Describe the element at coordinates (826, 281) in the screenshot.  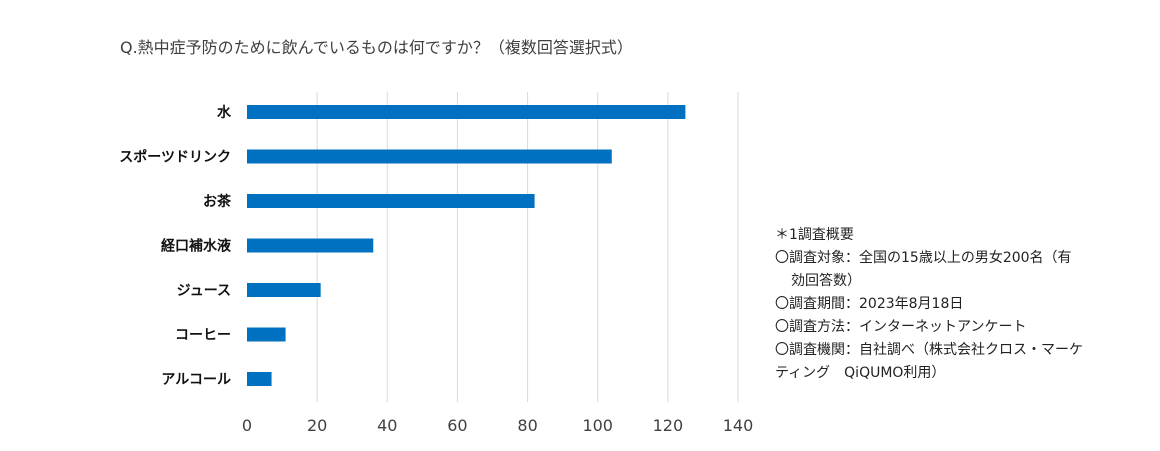
I see `notes-target-line2: 効回答数）` at that location.